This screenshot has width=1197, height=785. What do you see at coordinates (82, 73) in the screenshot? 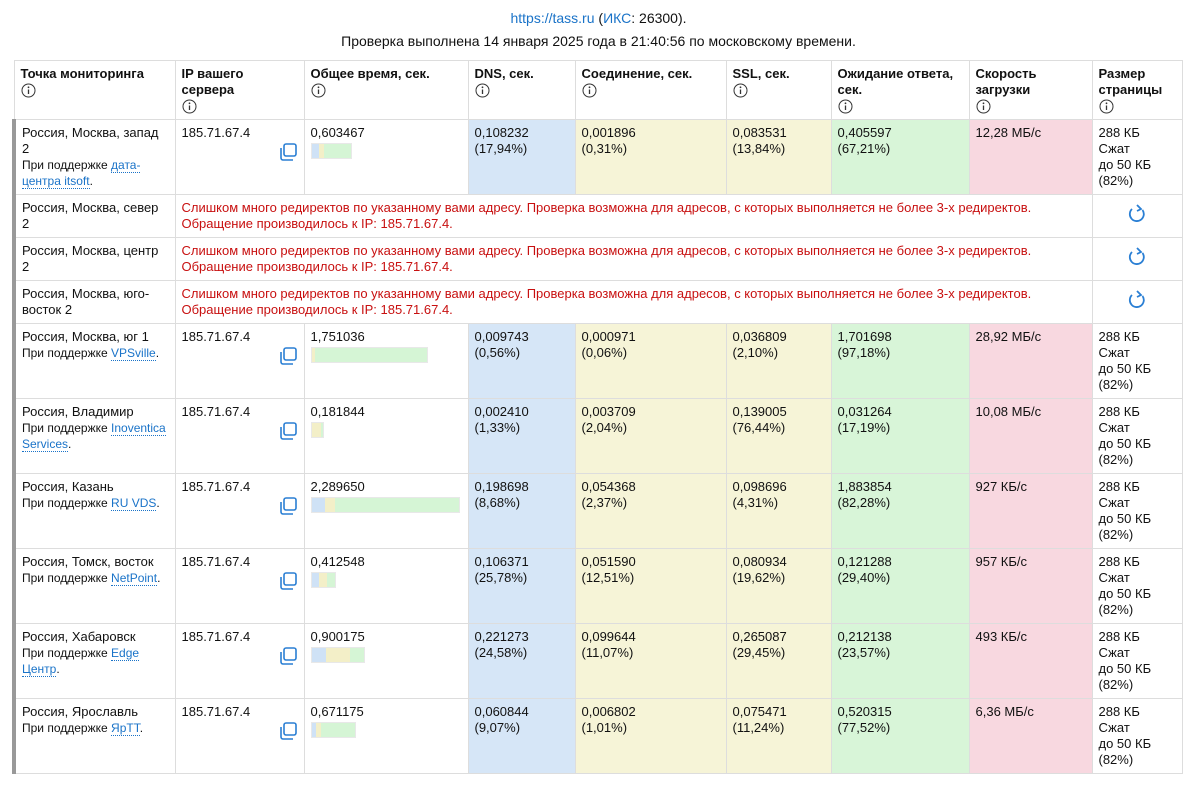
I see `column-title: Точка мониторинга` at bounding box center [82, 73].